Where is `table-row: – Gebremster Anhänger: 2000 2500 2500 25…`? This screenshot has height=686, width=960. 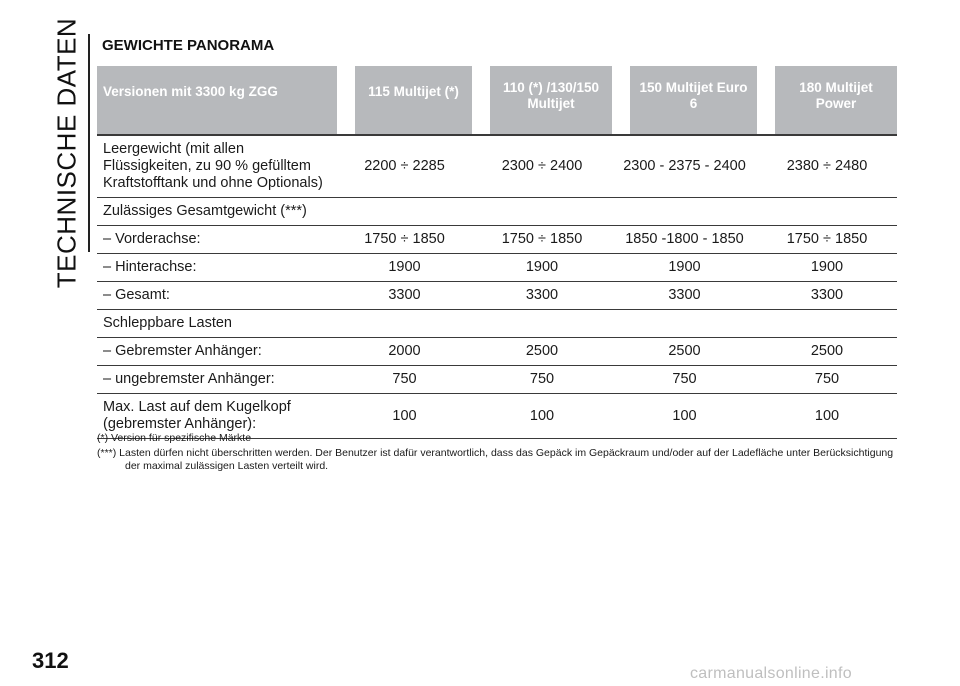 table-row: – Gebremster Anhänger: 2000 2500 2500 25… is located at coordinates (497, 352).